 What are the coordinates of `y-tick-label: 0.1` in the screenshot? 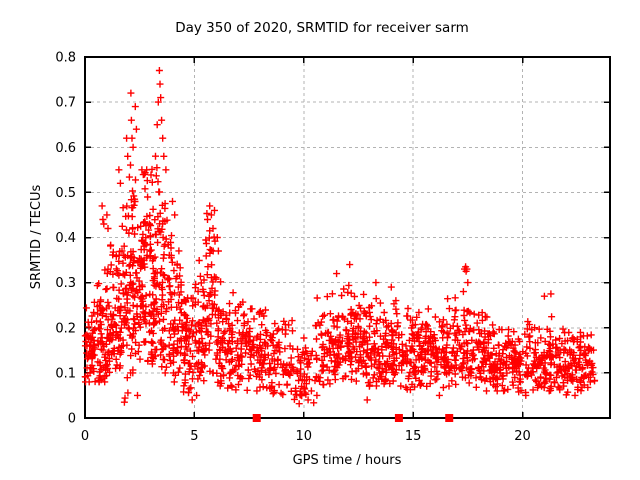 It's located at (65, 373).